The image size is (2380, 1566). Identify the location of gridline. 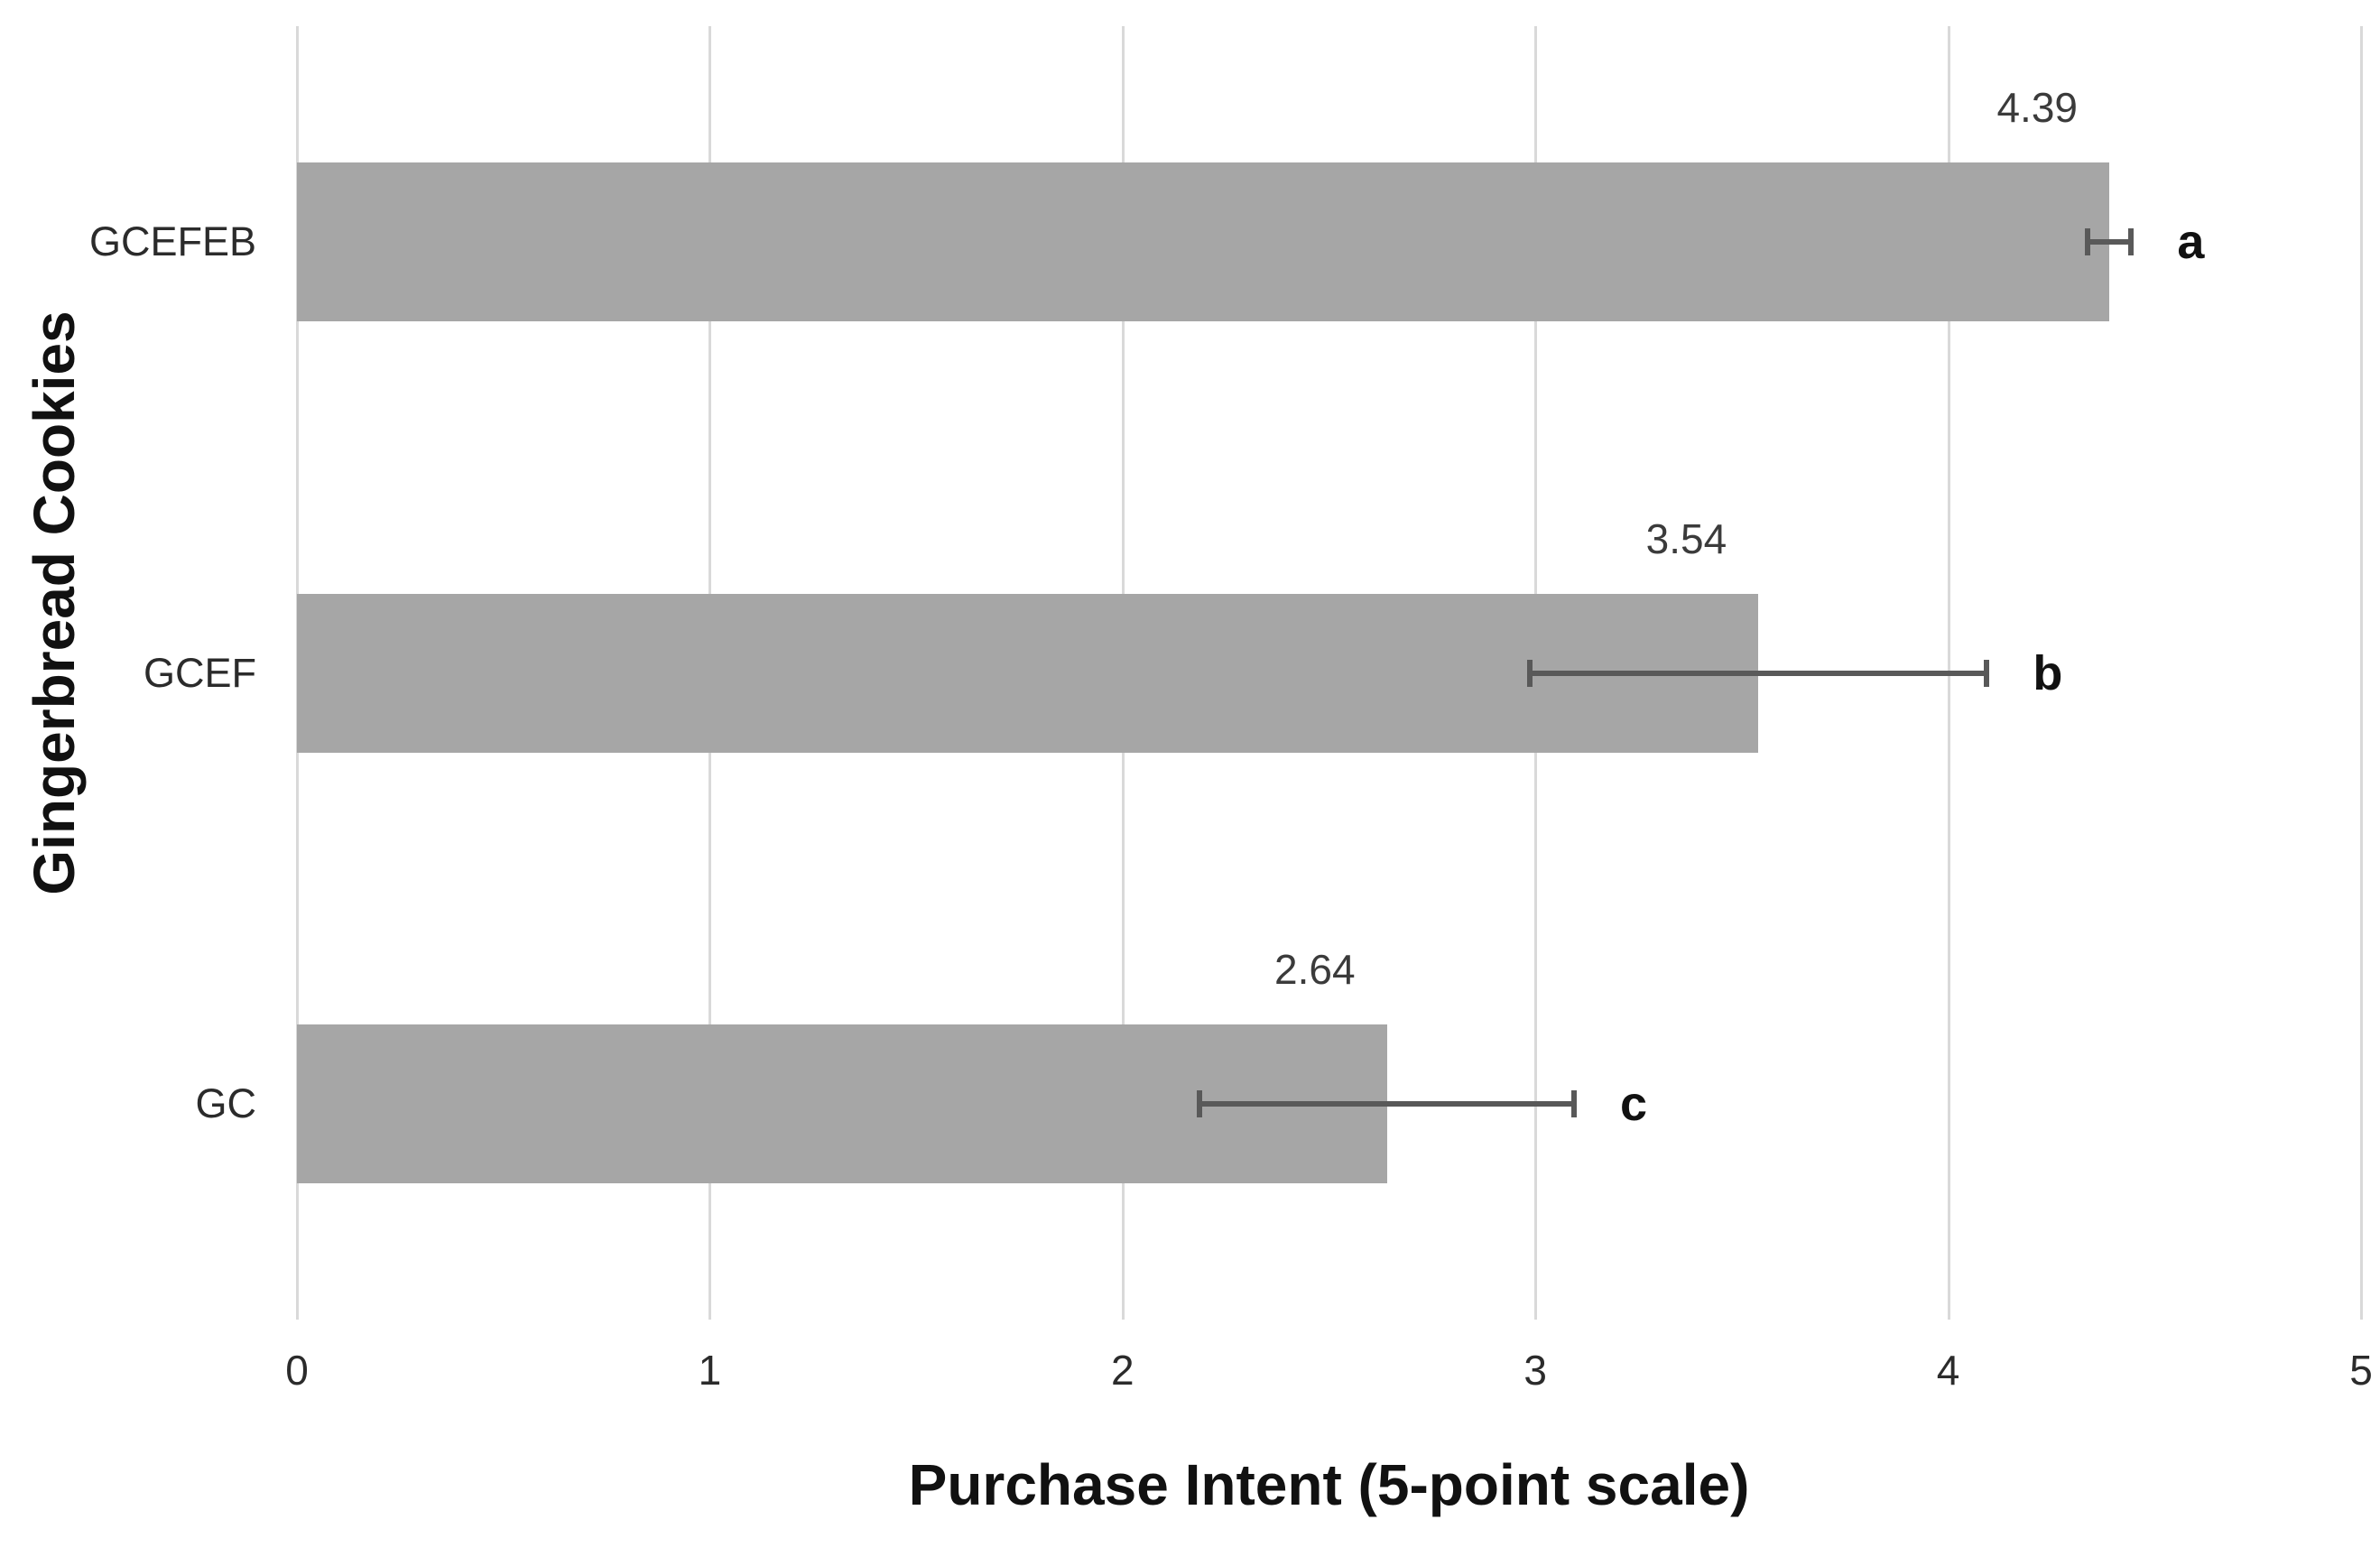
(2361, 673).